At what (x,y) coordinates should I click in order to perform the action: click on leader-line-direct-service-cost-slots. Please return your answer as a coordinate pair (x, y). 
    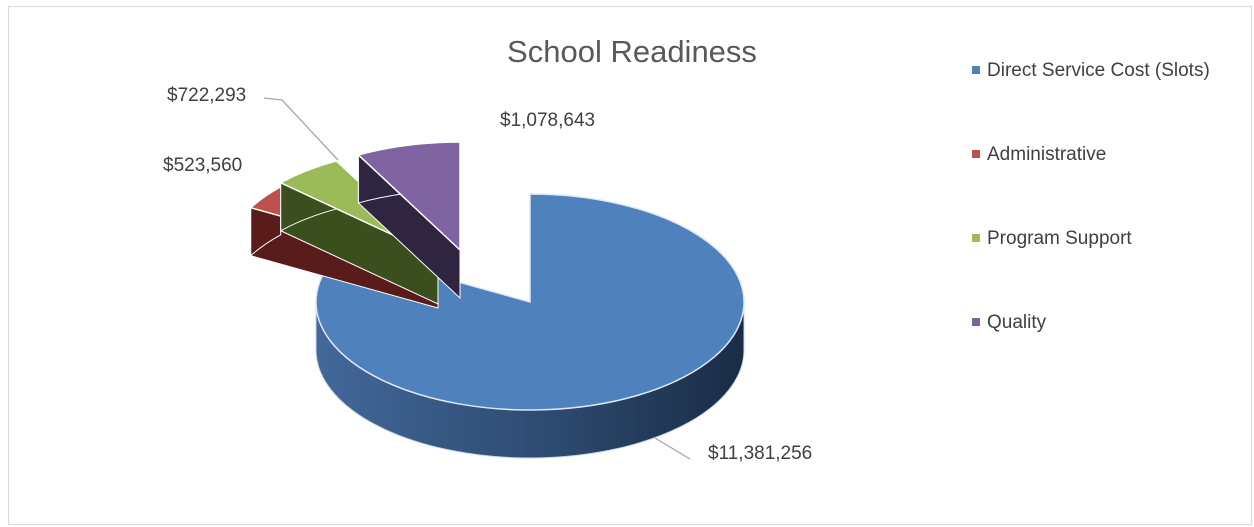
    Looking at the image, I should click on (672, 448).